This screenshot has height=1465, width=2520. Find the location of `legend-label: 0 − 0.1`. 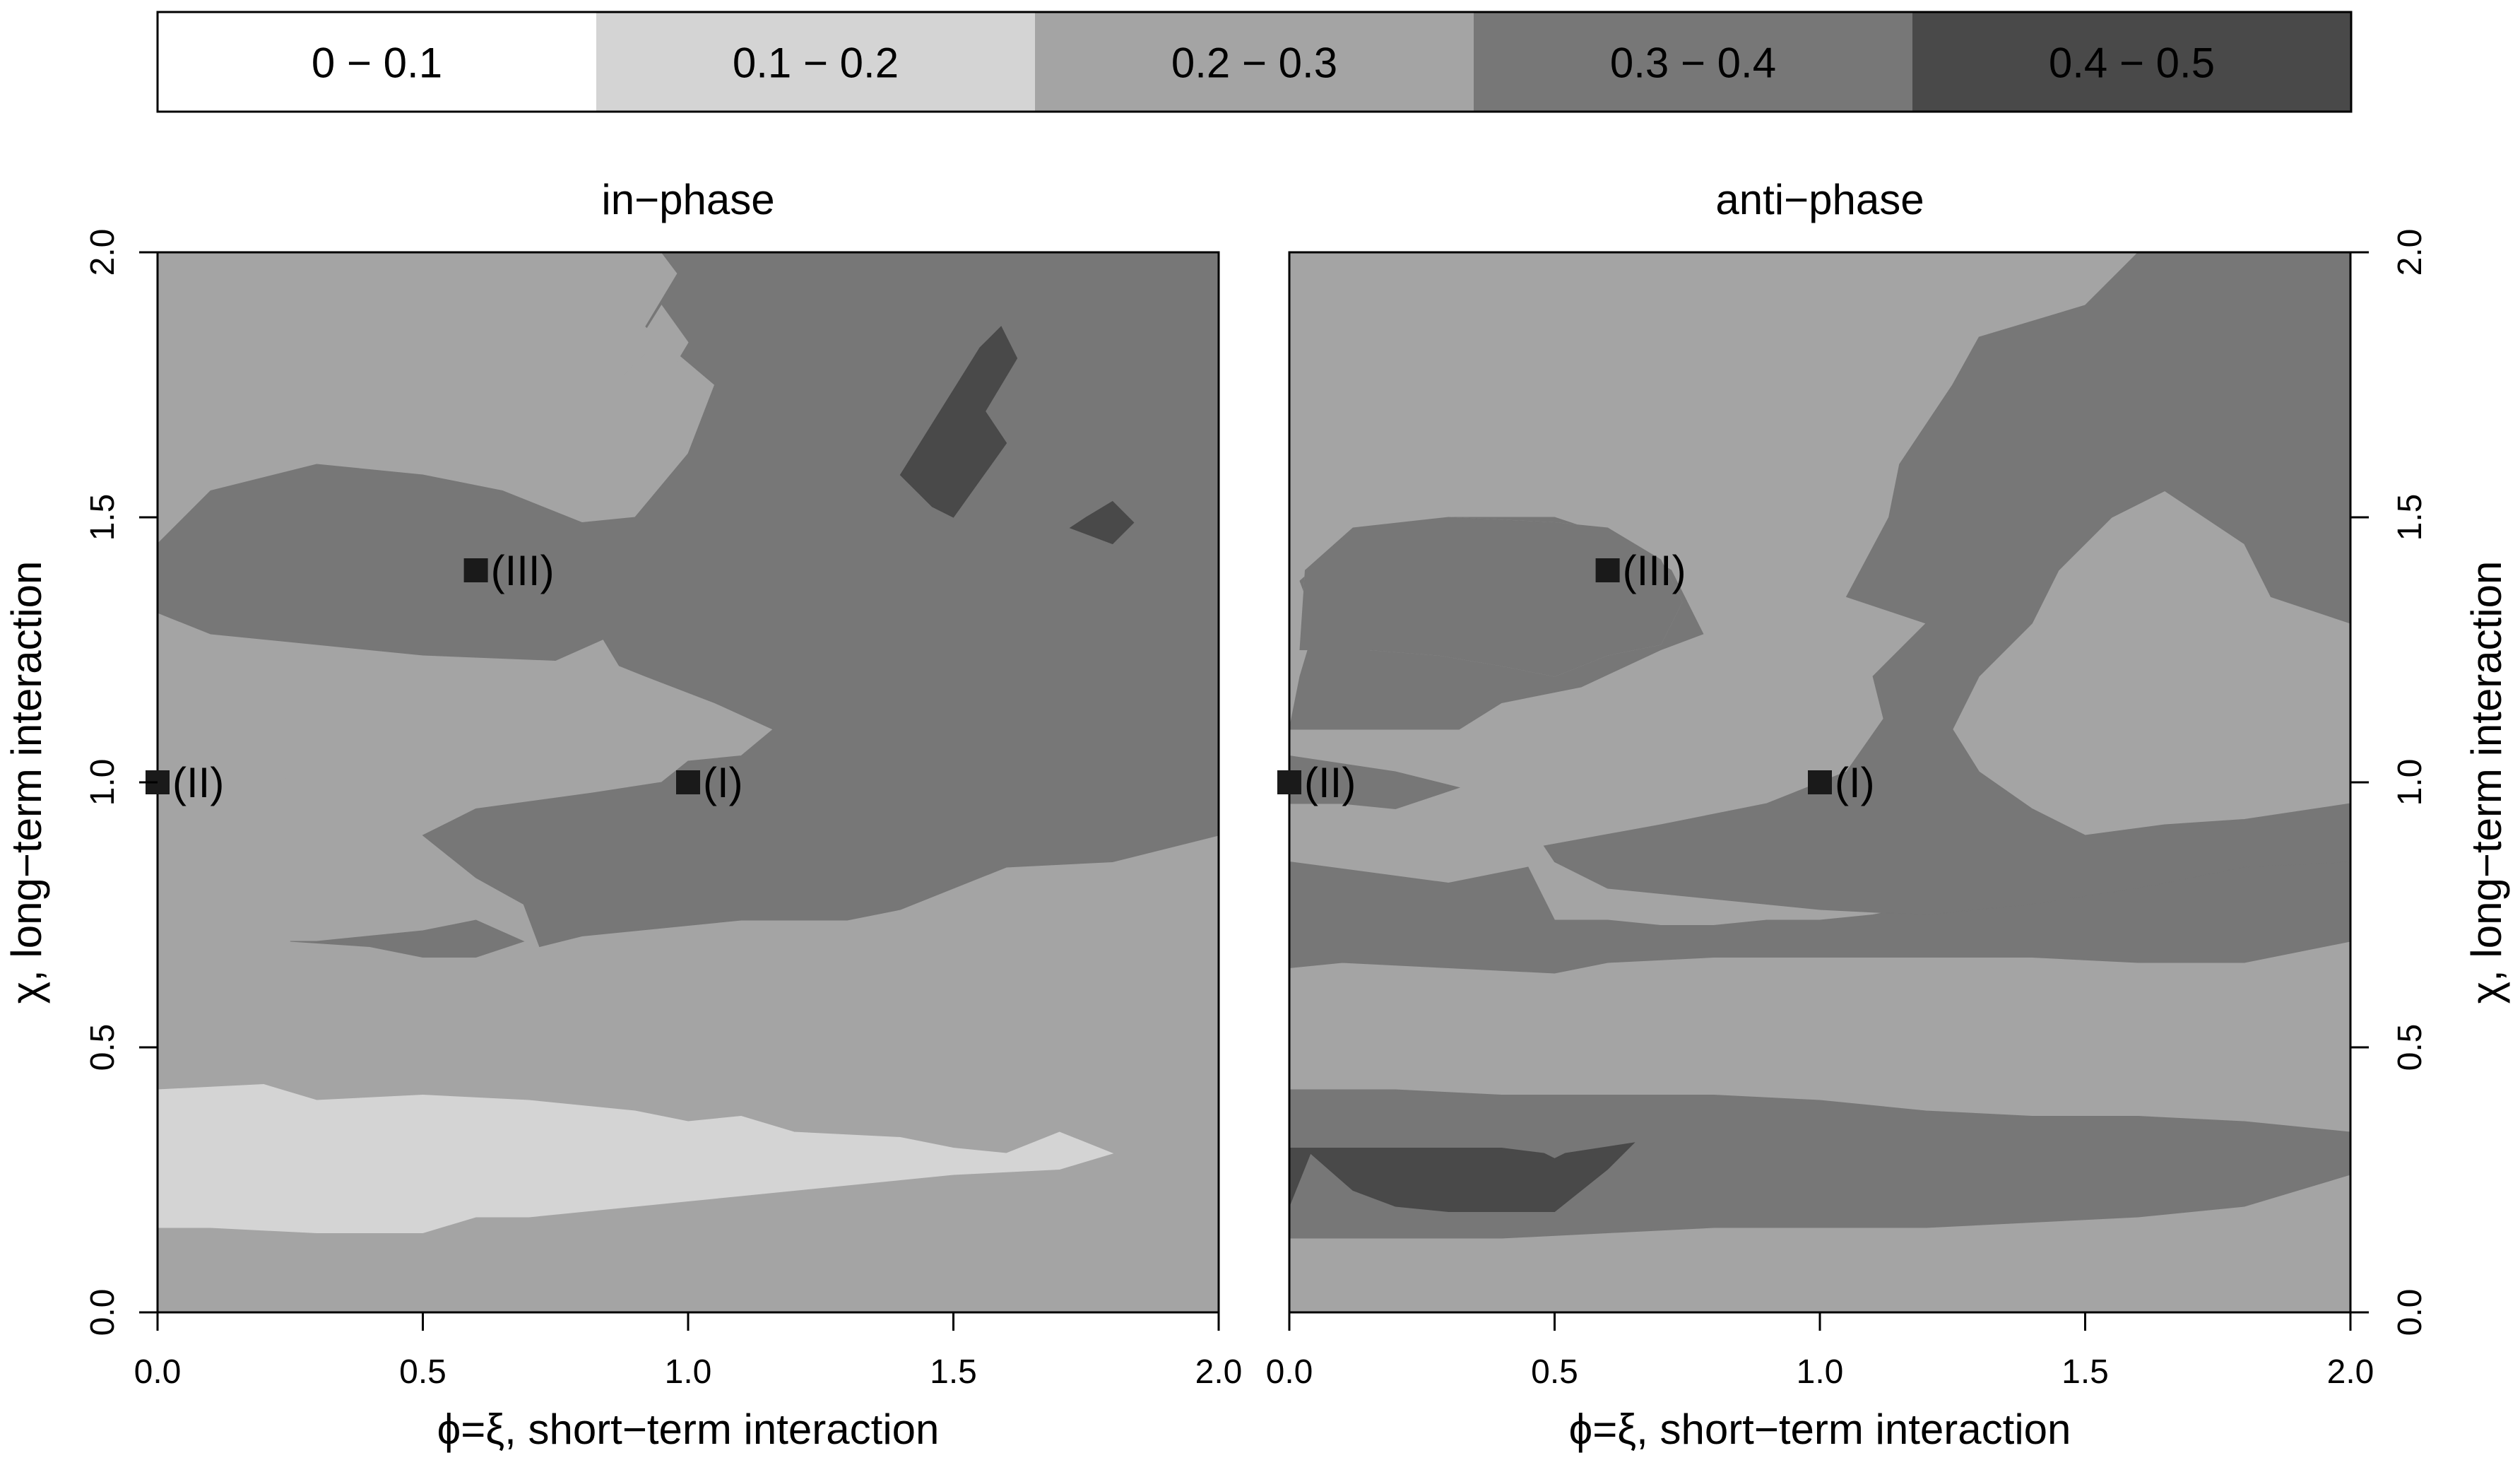

legend-label: 0 − 0.1 is located at coordinates (377, 64).